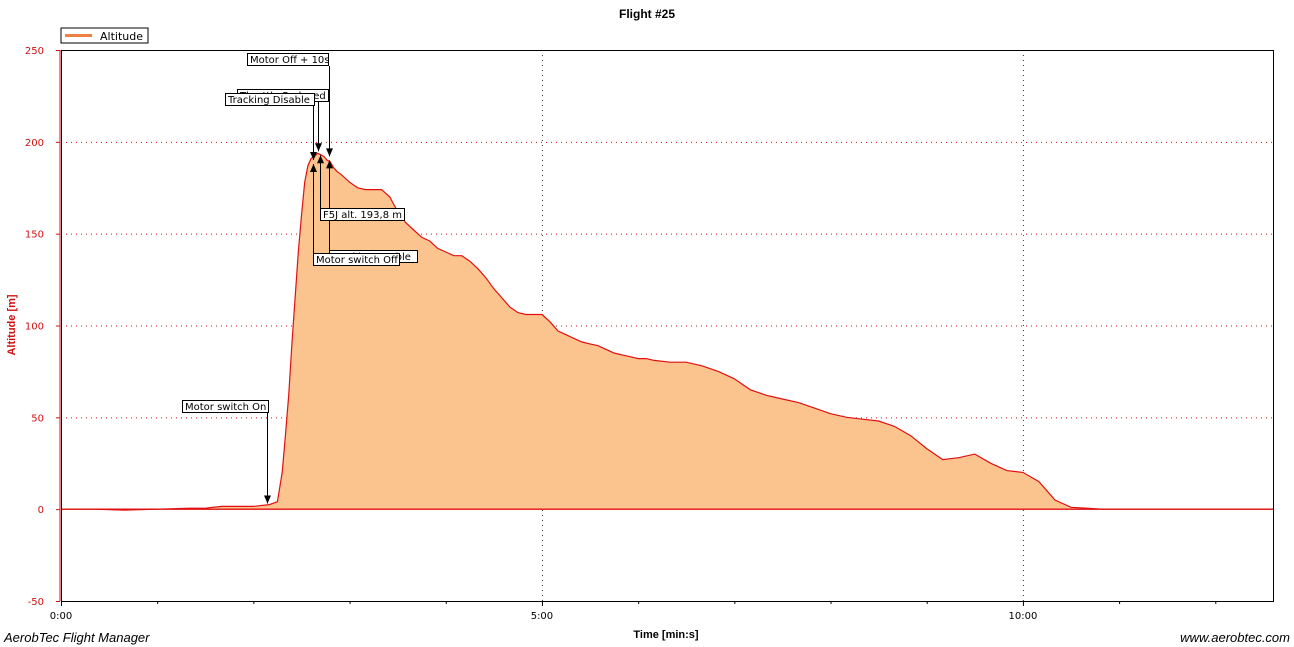 The image size is (1294, 647). I want to click on x-axis-label: Time [min:s], so click(666, 635).